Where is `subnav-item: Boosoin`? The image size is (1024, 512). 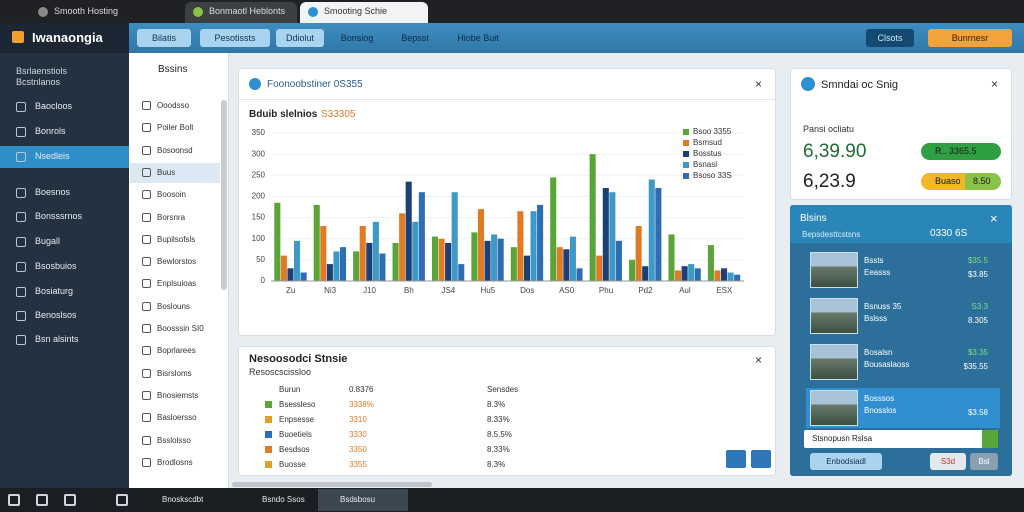
subnav-item: Boosoin is located at coordinates (175, 195).